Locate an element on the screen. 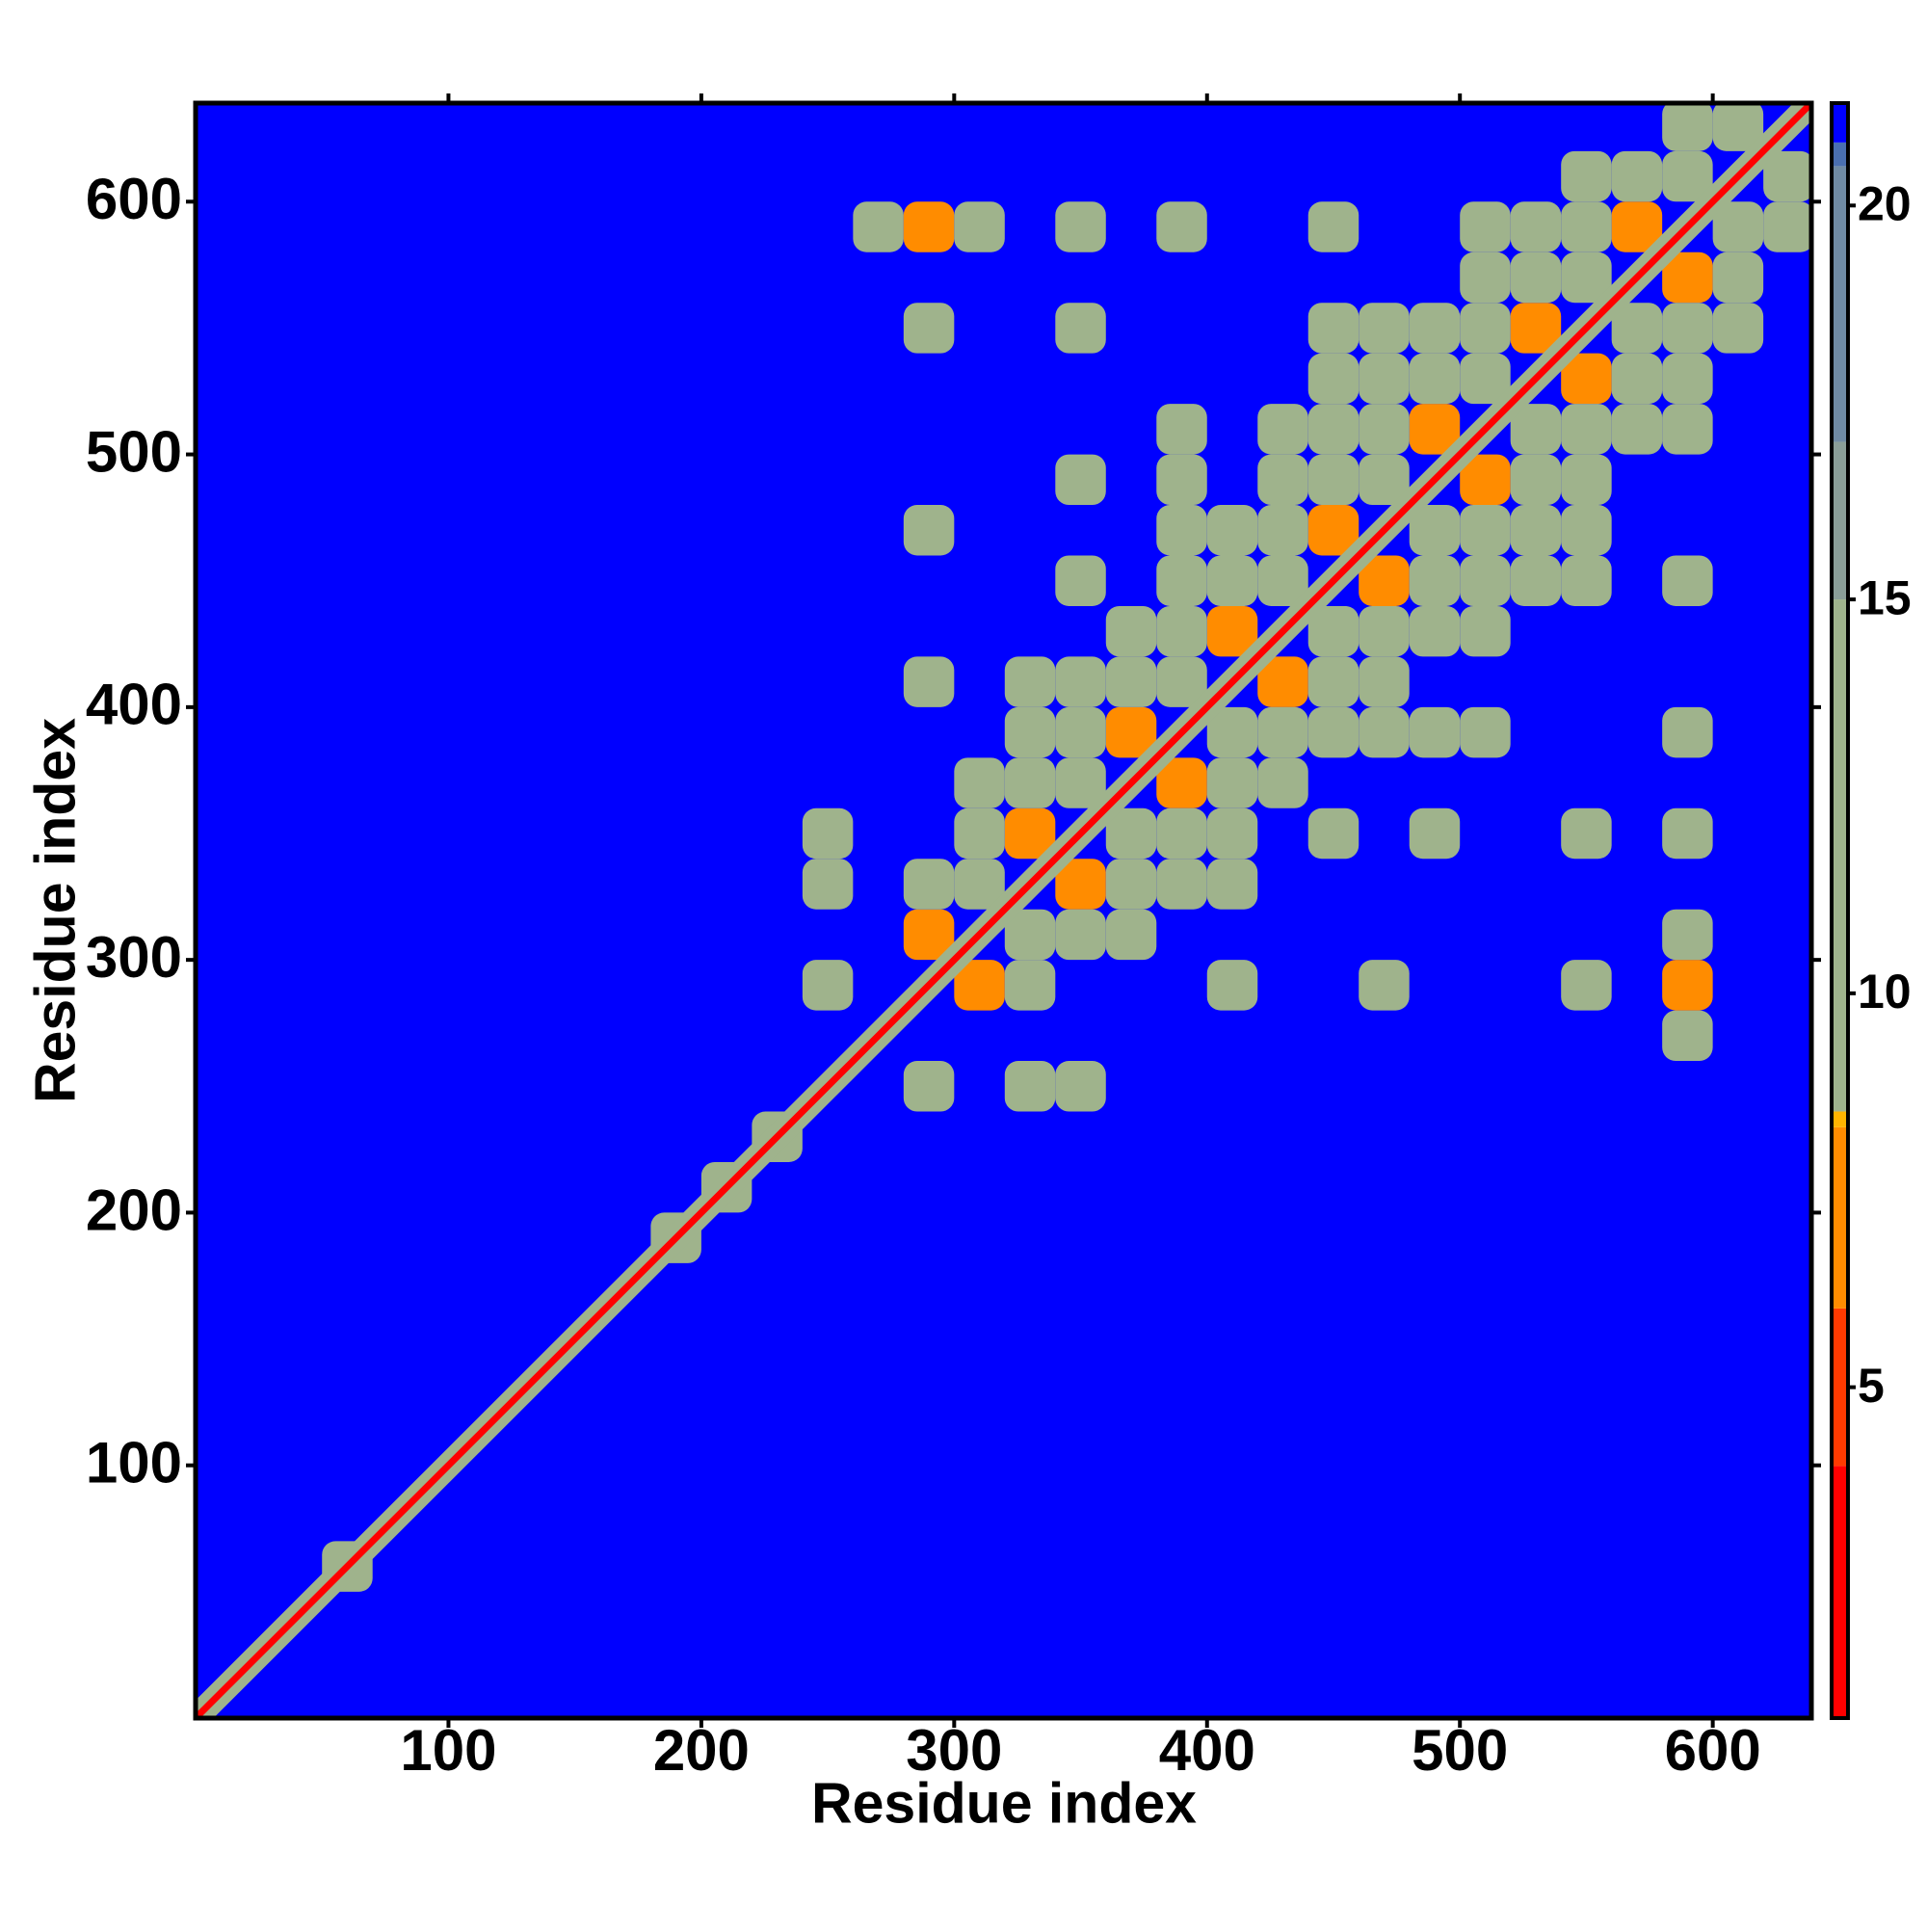  y-tick-label: 500 is located at coordinates (134, 451).